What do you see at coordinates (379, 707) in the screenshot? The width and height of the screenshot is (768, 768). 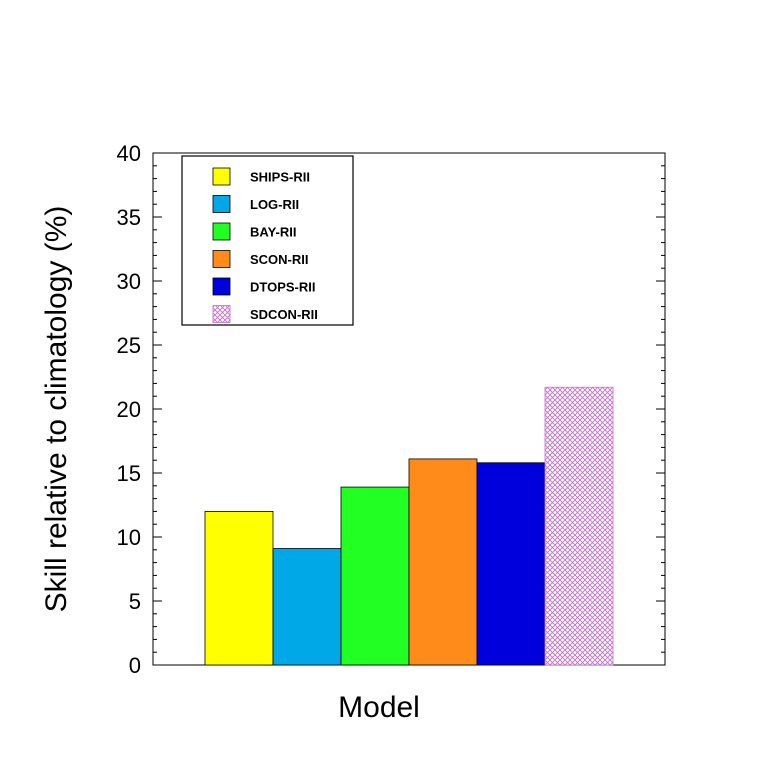 I see `x-axis-title: Model` at bounding box center [379, 707].